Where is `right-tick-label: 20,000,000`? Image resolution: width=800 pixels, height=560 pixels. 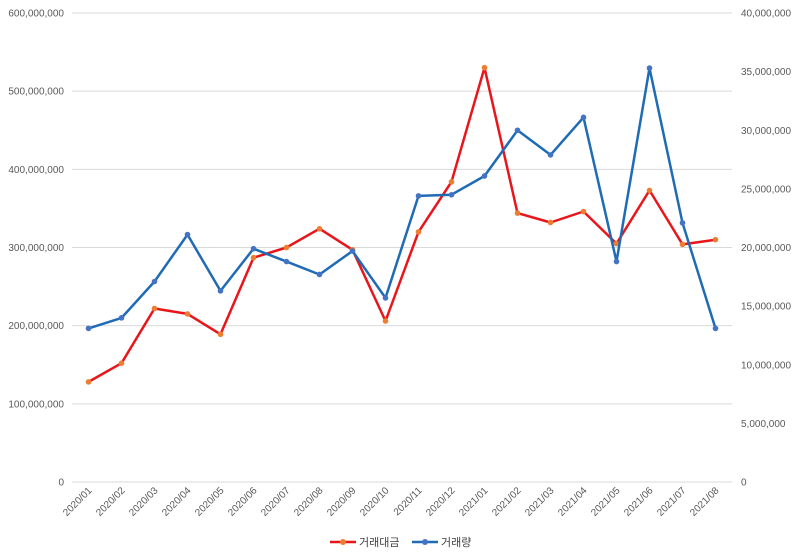 right-tick-label: 20,000,000 is located at coordinates (766, 248).